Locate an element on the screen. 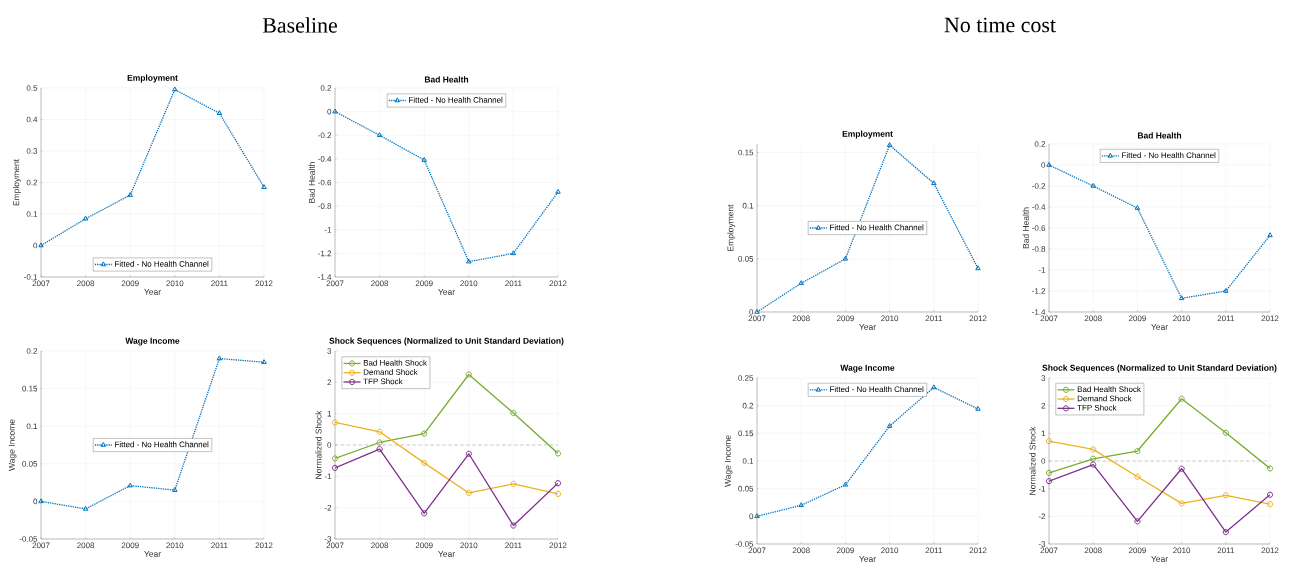 The image size is (1304, 574). text: No time cost is located at coordinates (1000, 25).